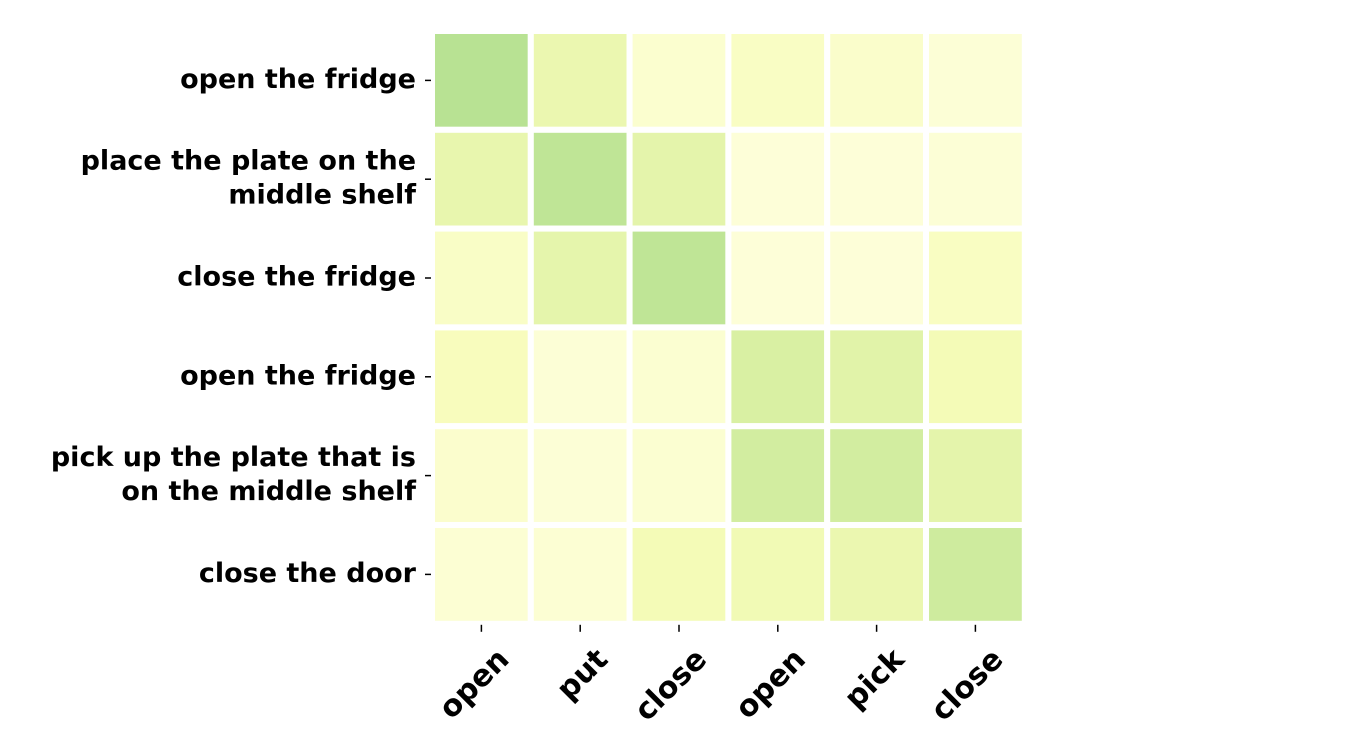 This screenshot has width=1350, height=750. What do you see at coordinates (679, 476) in the screenshot?
I see `heatmap-cell-r5-c3` at bounding box center [679, 476].